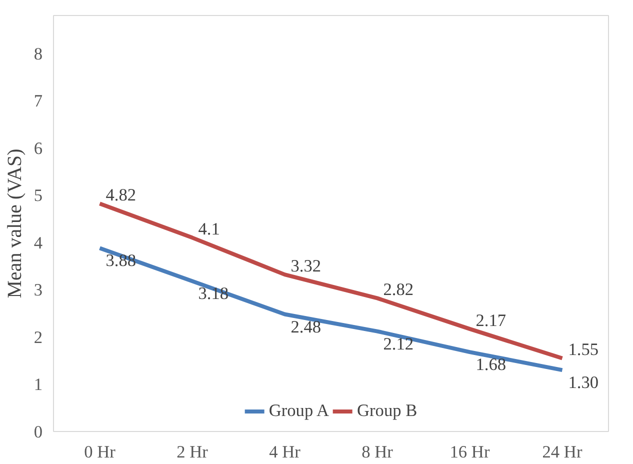  What do you see at coordinates (387, 411) in the screenshot?
I see `legend-label: Group B` at bounding box center [387, 411].